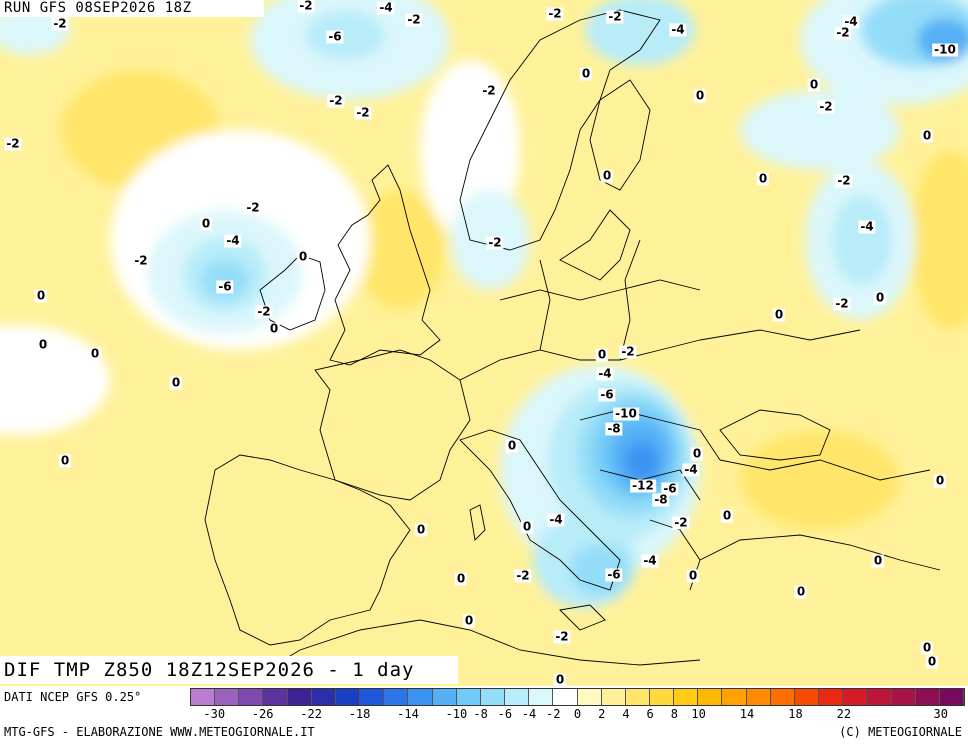 This screenshot has width=968, height=745. What do you see at coordinates (505, 714) in the screenshot?
I see `scale-tick-label: -6` at bounding box center [505, 714].